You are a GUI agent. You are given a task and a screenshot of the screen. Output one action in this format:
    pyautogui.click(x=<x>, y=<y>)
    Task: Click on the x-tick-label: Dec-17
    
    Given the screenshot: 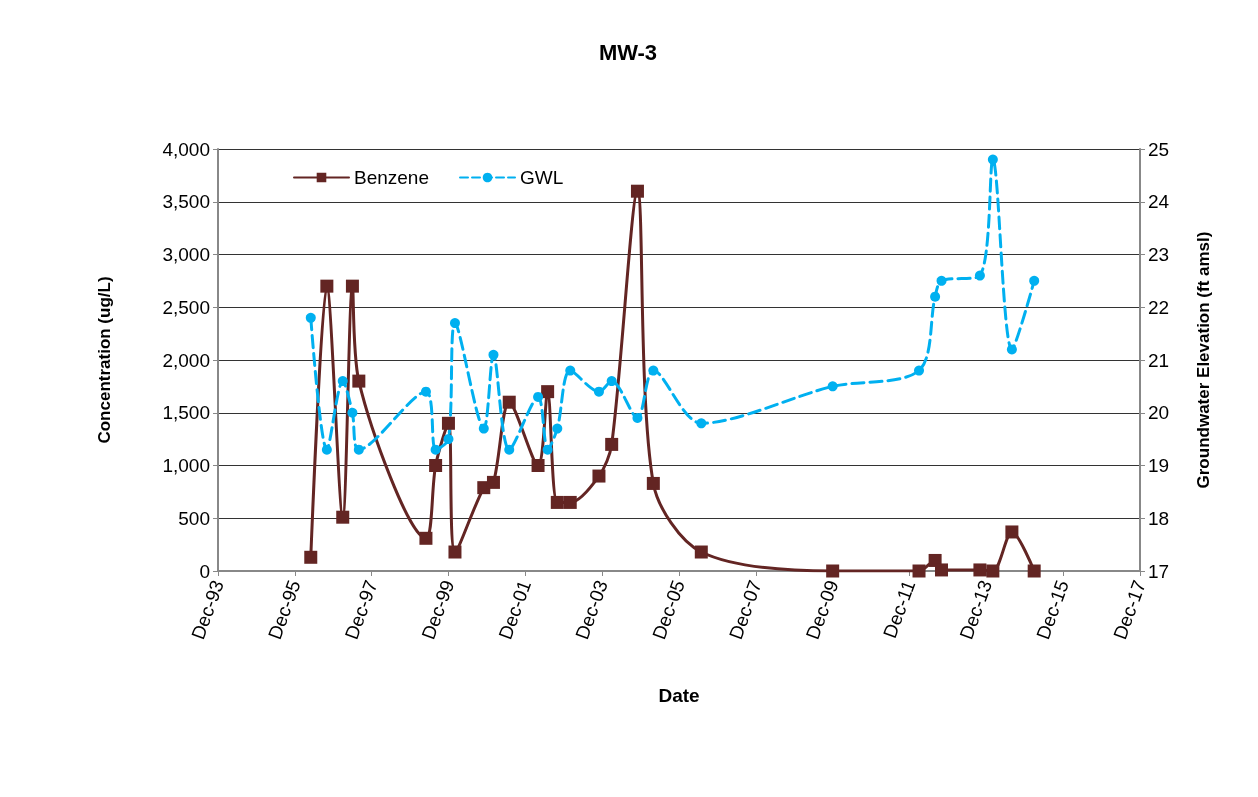 What is the action you would take?
    pyautogui.click(x=1129, y=610)
    